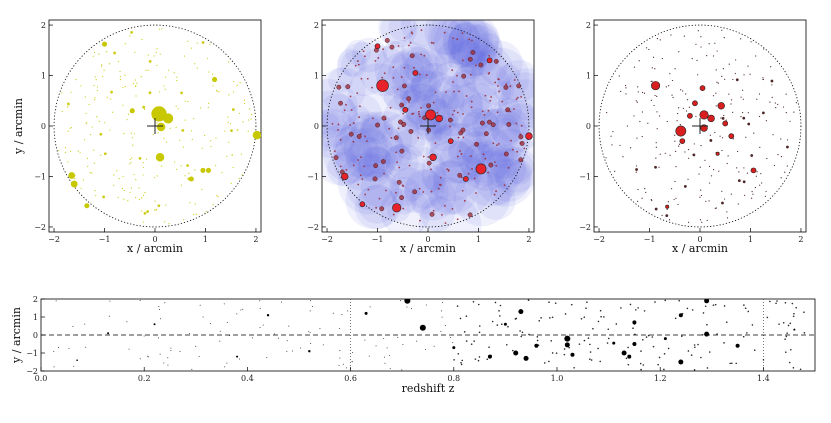 This screenshot has width=831, height=423. What do you see at coordinates (313, 227) in the screenshot?
I see `panel-top-middle-ytick-label: −2` at bounding box center [313, 227].